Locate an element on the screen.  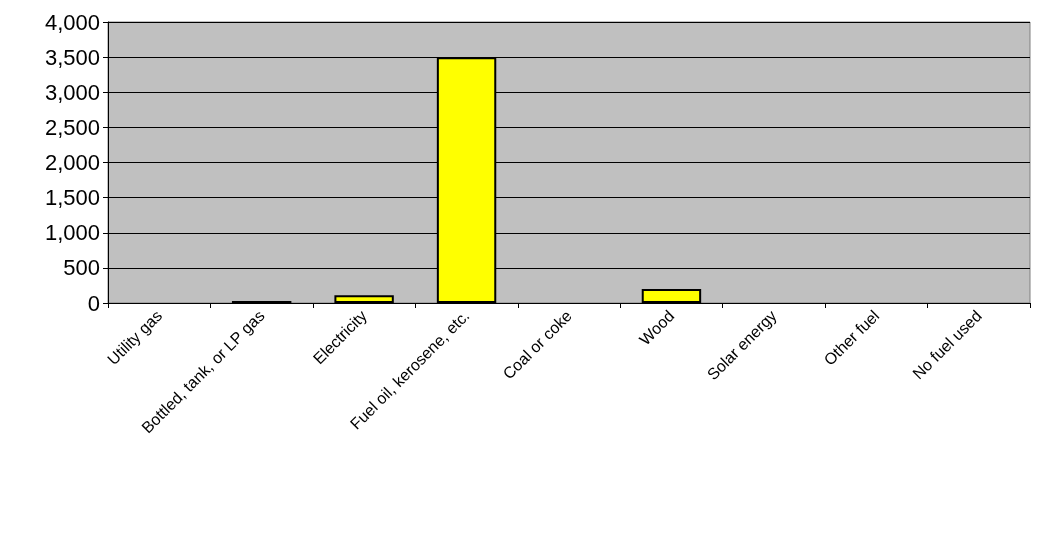
y-tick-label: 4,000 is located at coordinates (72, 22).